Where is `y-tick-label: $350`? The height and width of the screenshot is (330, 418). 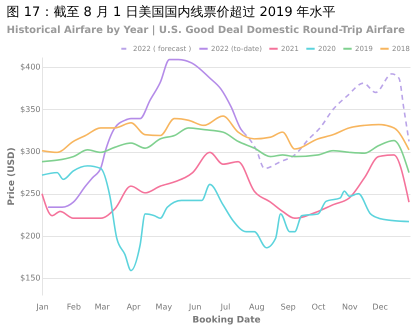
y-tick-label: $350 is located at coordinates (30, 109).